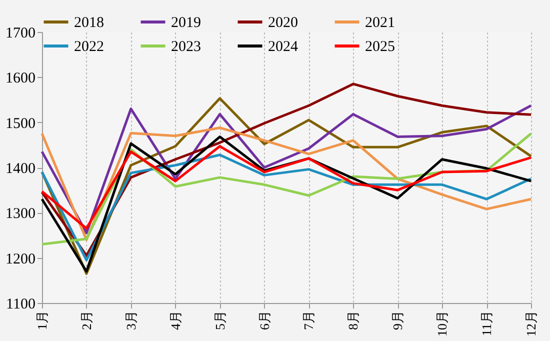  Describe the element at coordinates (442, 323) in the screenshot. I see `x-tick-label: 10月` at that location.